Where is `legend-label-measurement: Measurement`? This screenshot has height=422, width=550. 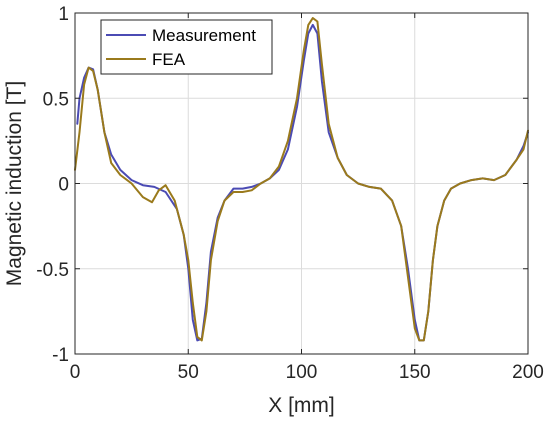
legend-label-measurement: Measurement is located at coordinates (204, 35).